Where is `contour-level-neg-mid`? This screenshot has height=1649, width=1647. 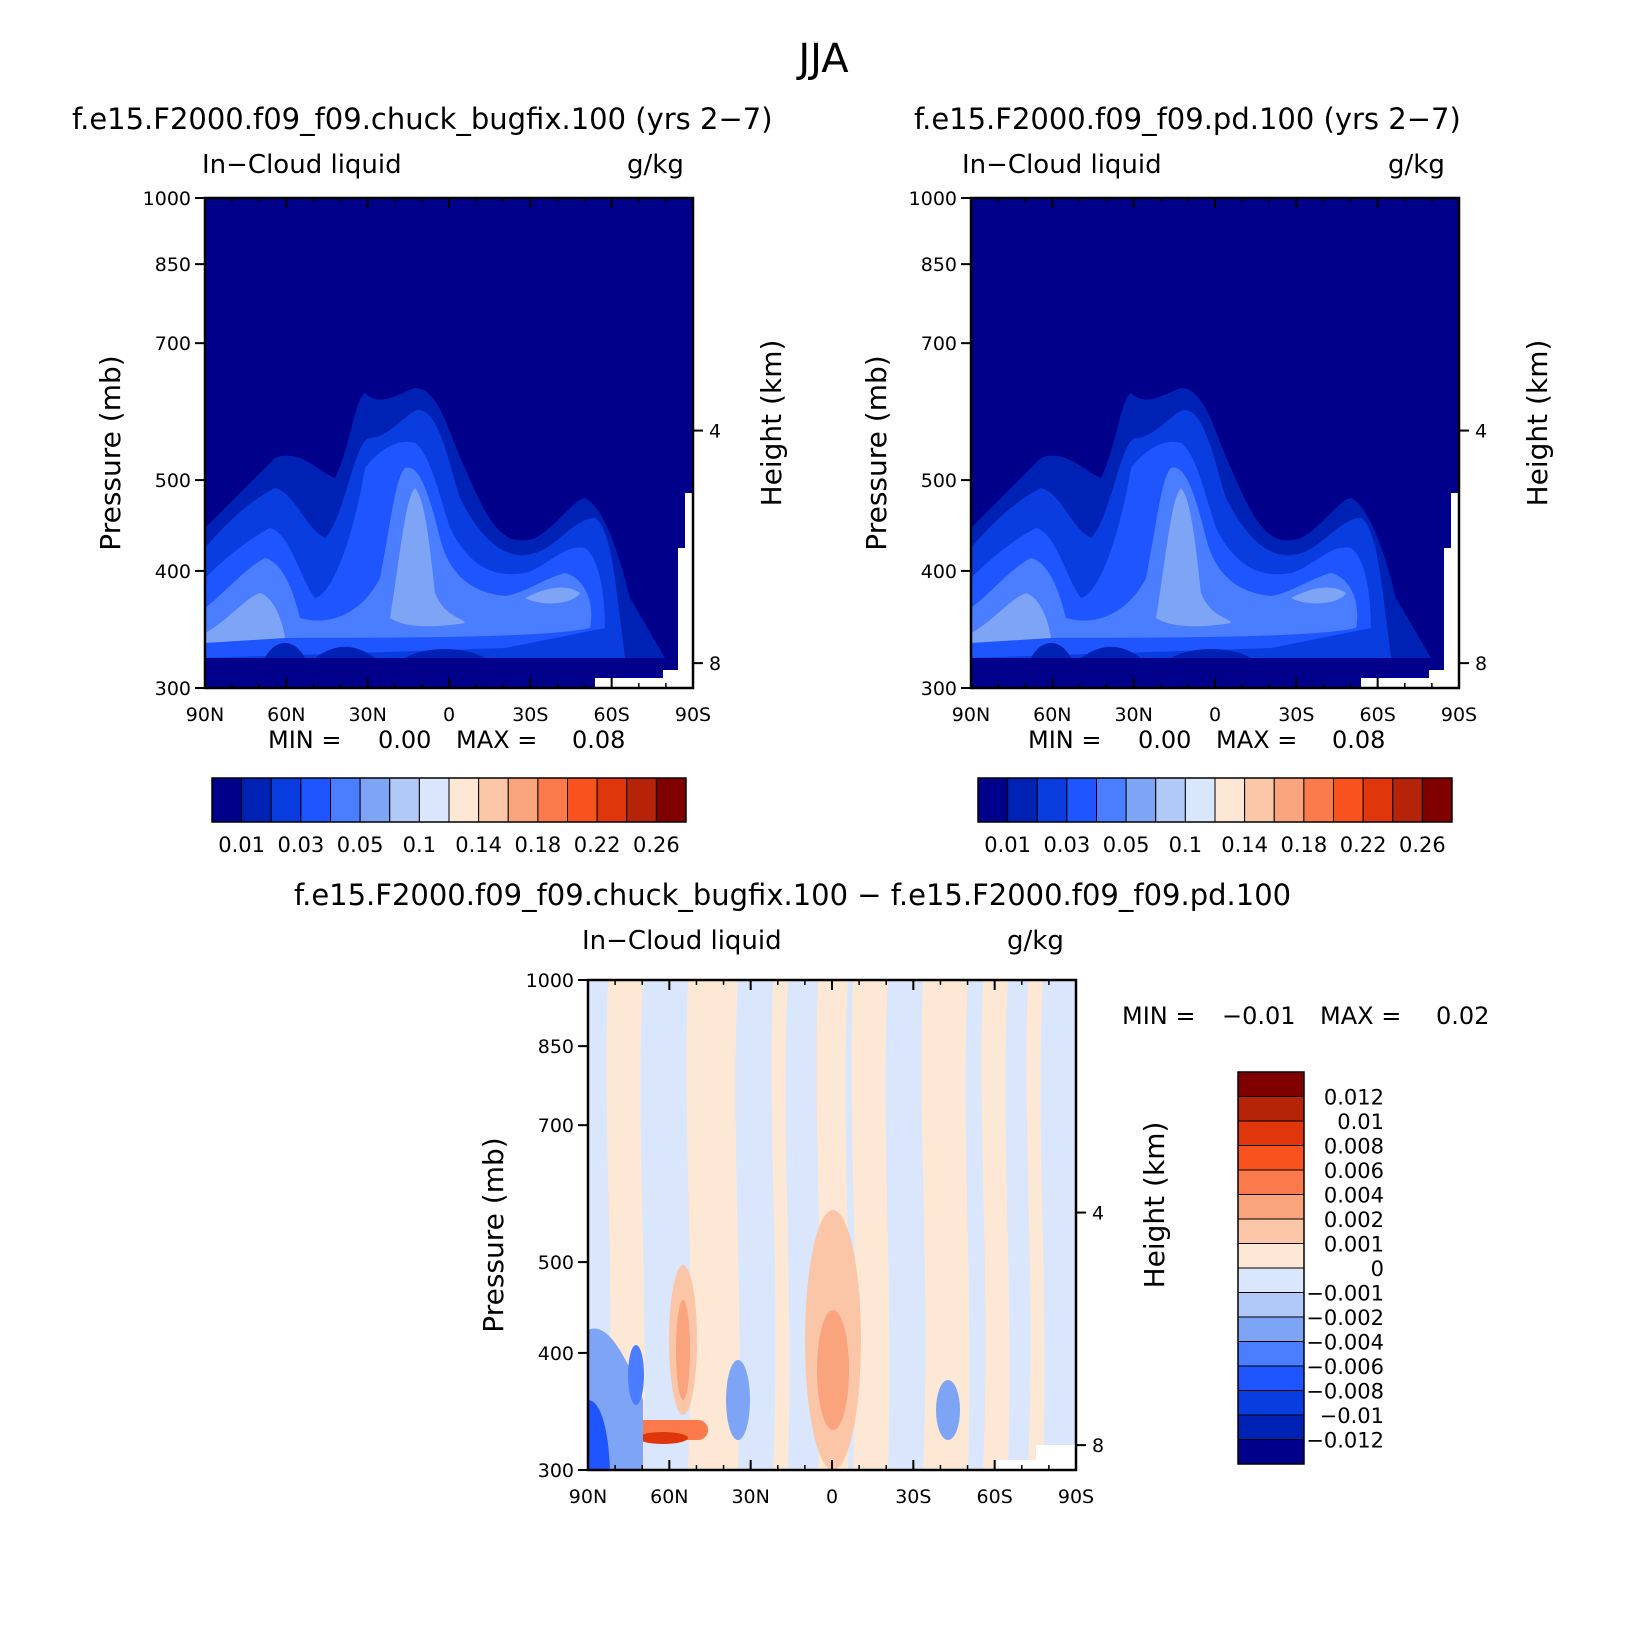
contour-level-neg-mid is located at coordinates (738, 1400).